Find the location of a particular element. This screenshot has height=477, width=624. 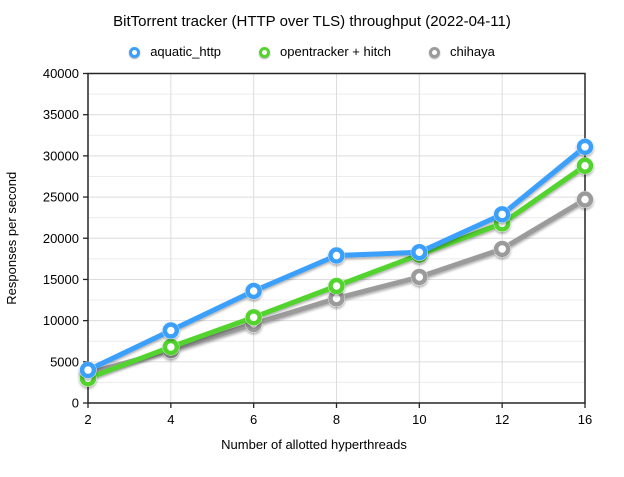

legend-item-aquatic-http: aquatic_http is located at coordinates (175, 52).